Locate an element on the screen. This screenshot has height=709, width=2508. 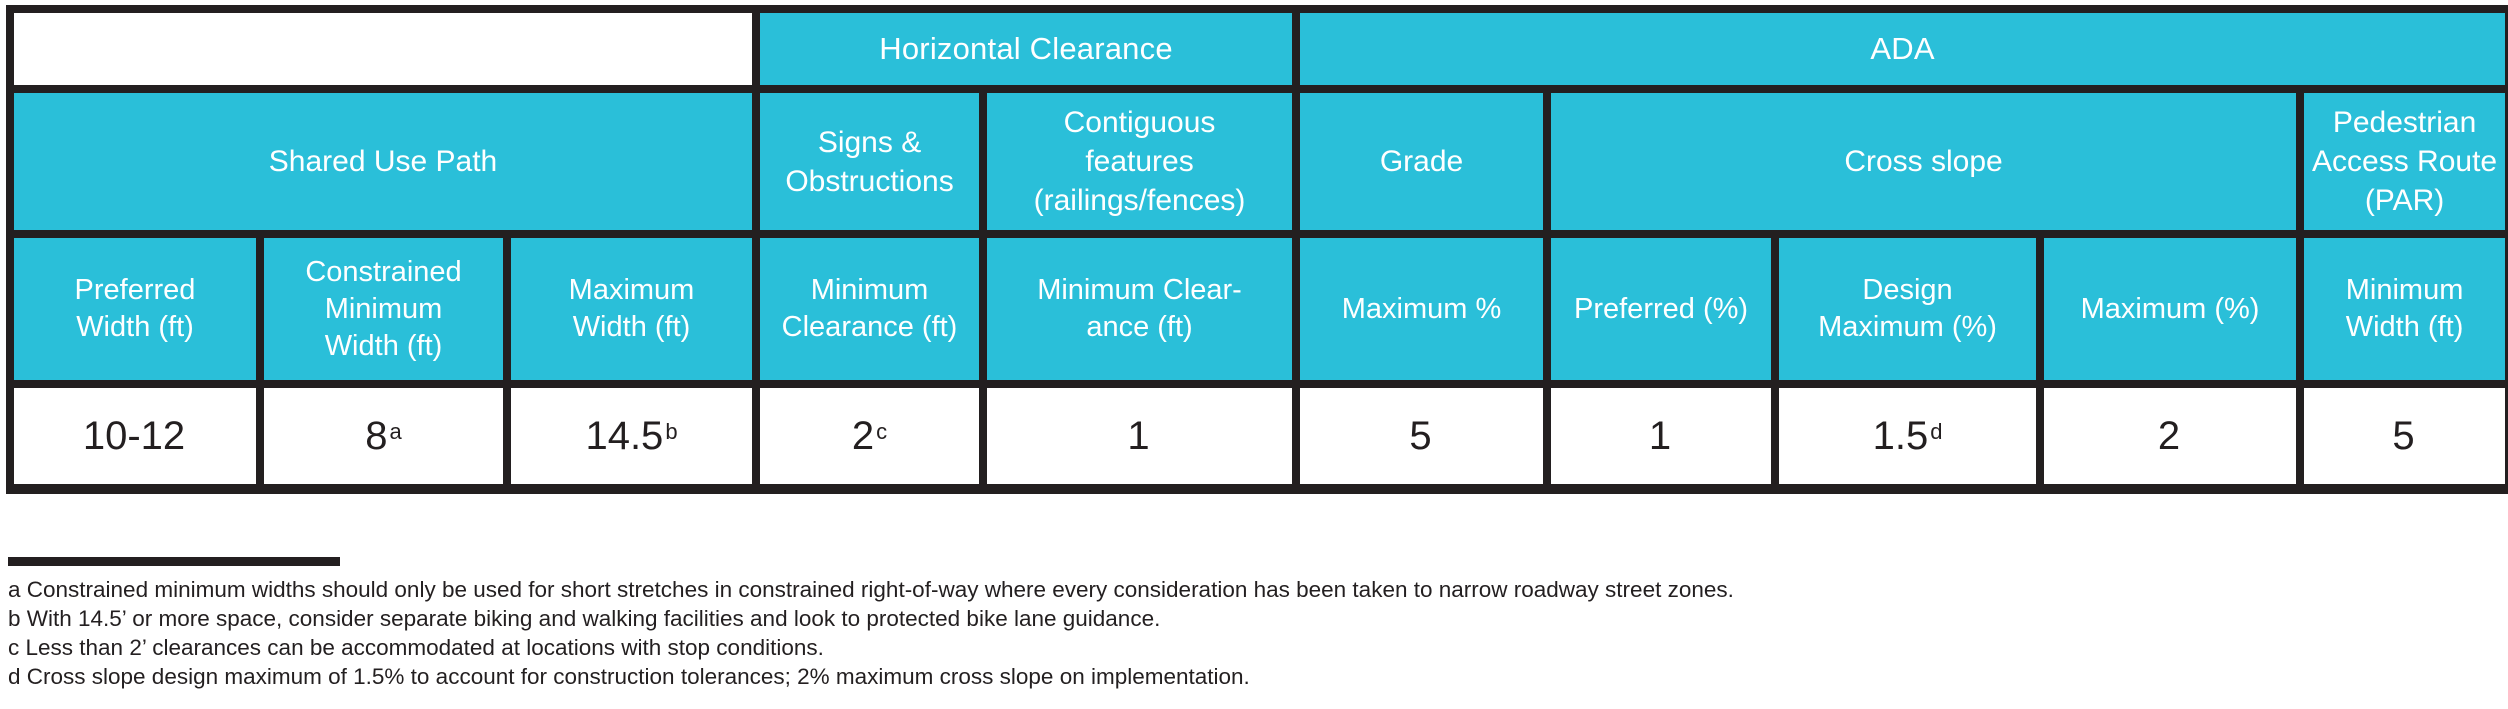
cell-superscript: c is located at coordinates (882, 431).